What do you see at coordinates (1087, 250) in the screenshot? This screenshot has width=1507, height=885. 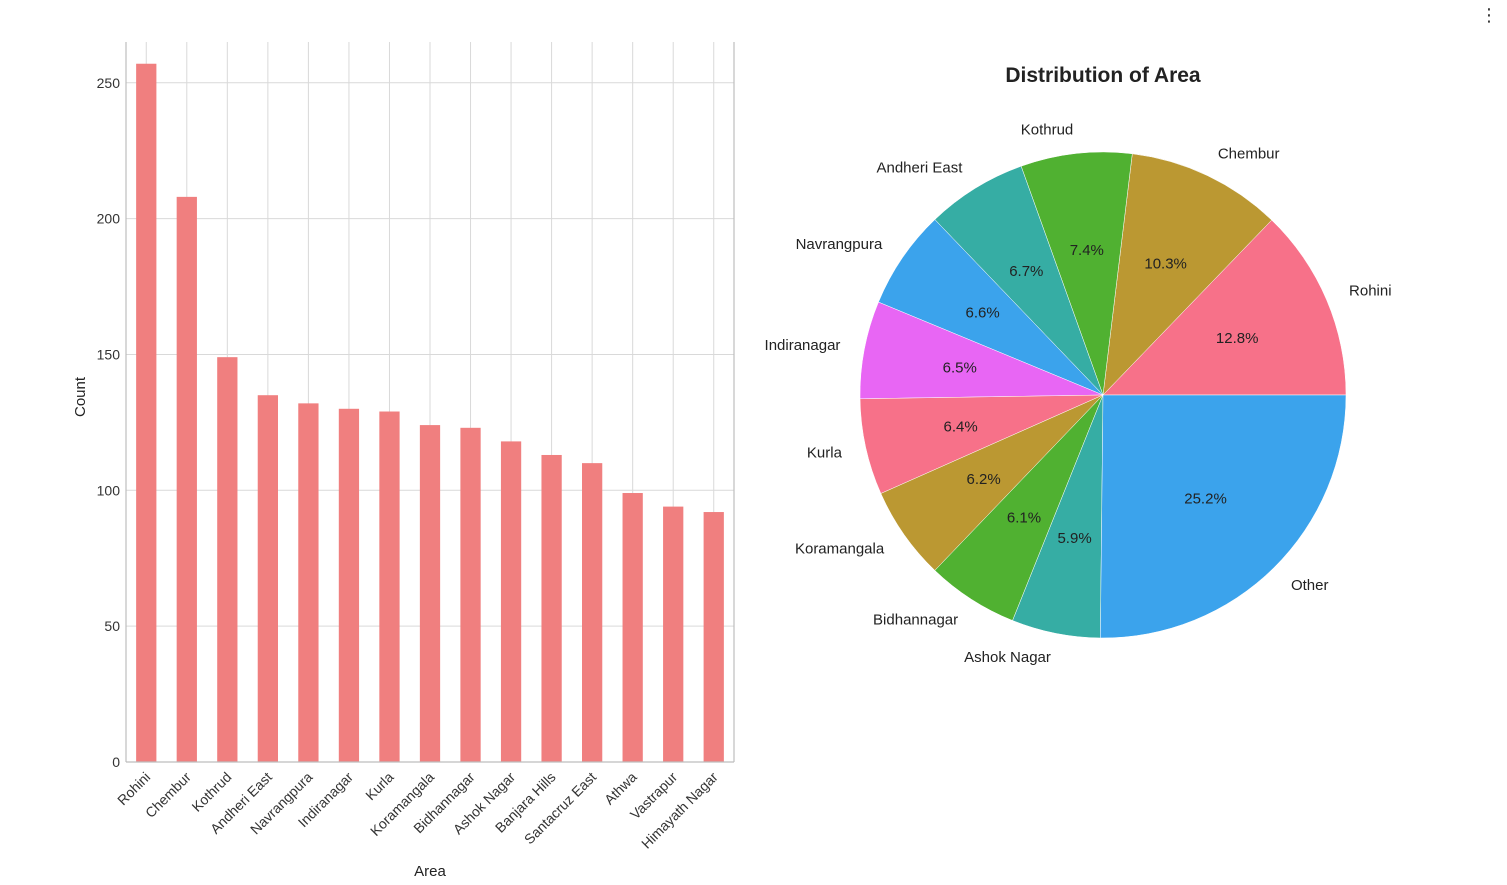 I see `pie-percent-label: 7.4%` at bounding box center [1087, 250].